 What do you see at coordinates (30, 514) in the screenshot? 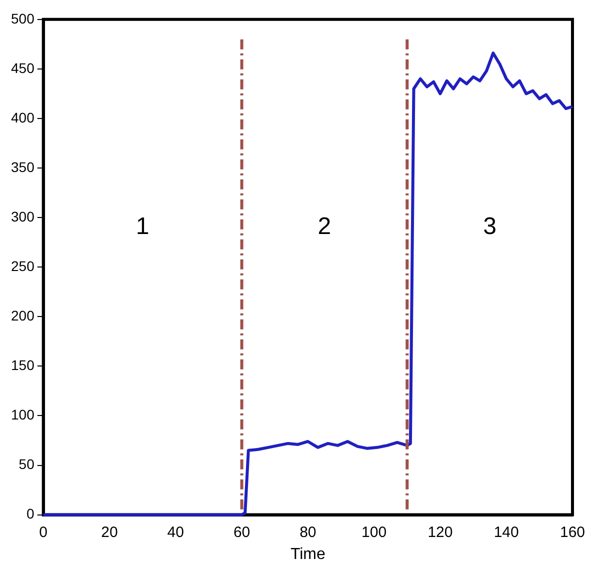
I see `y-tick-label: 0` at bounding box center [30, 514].